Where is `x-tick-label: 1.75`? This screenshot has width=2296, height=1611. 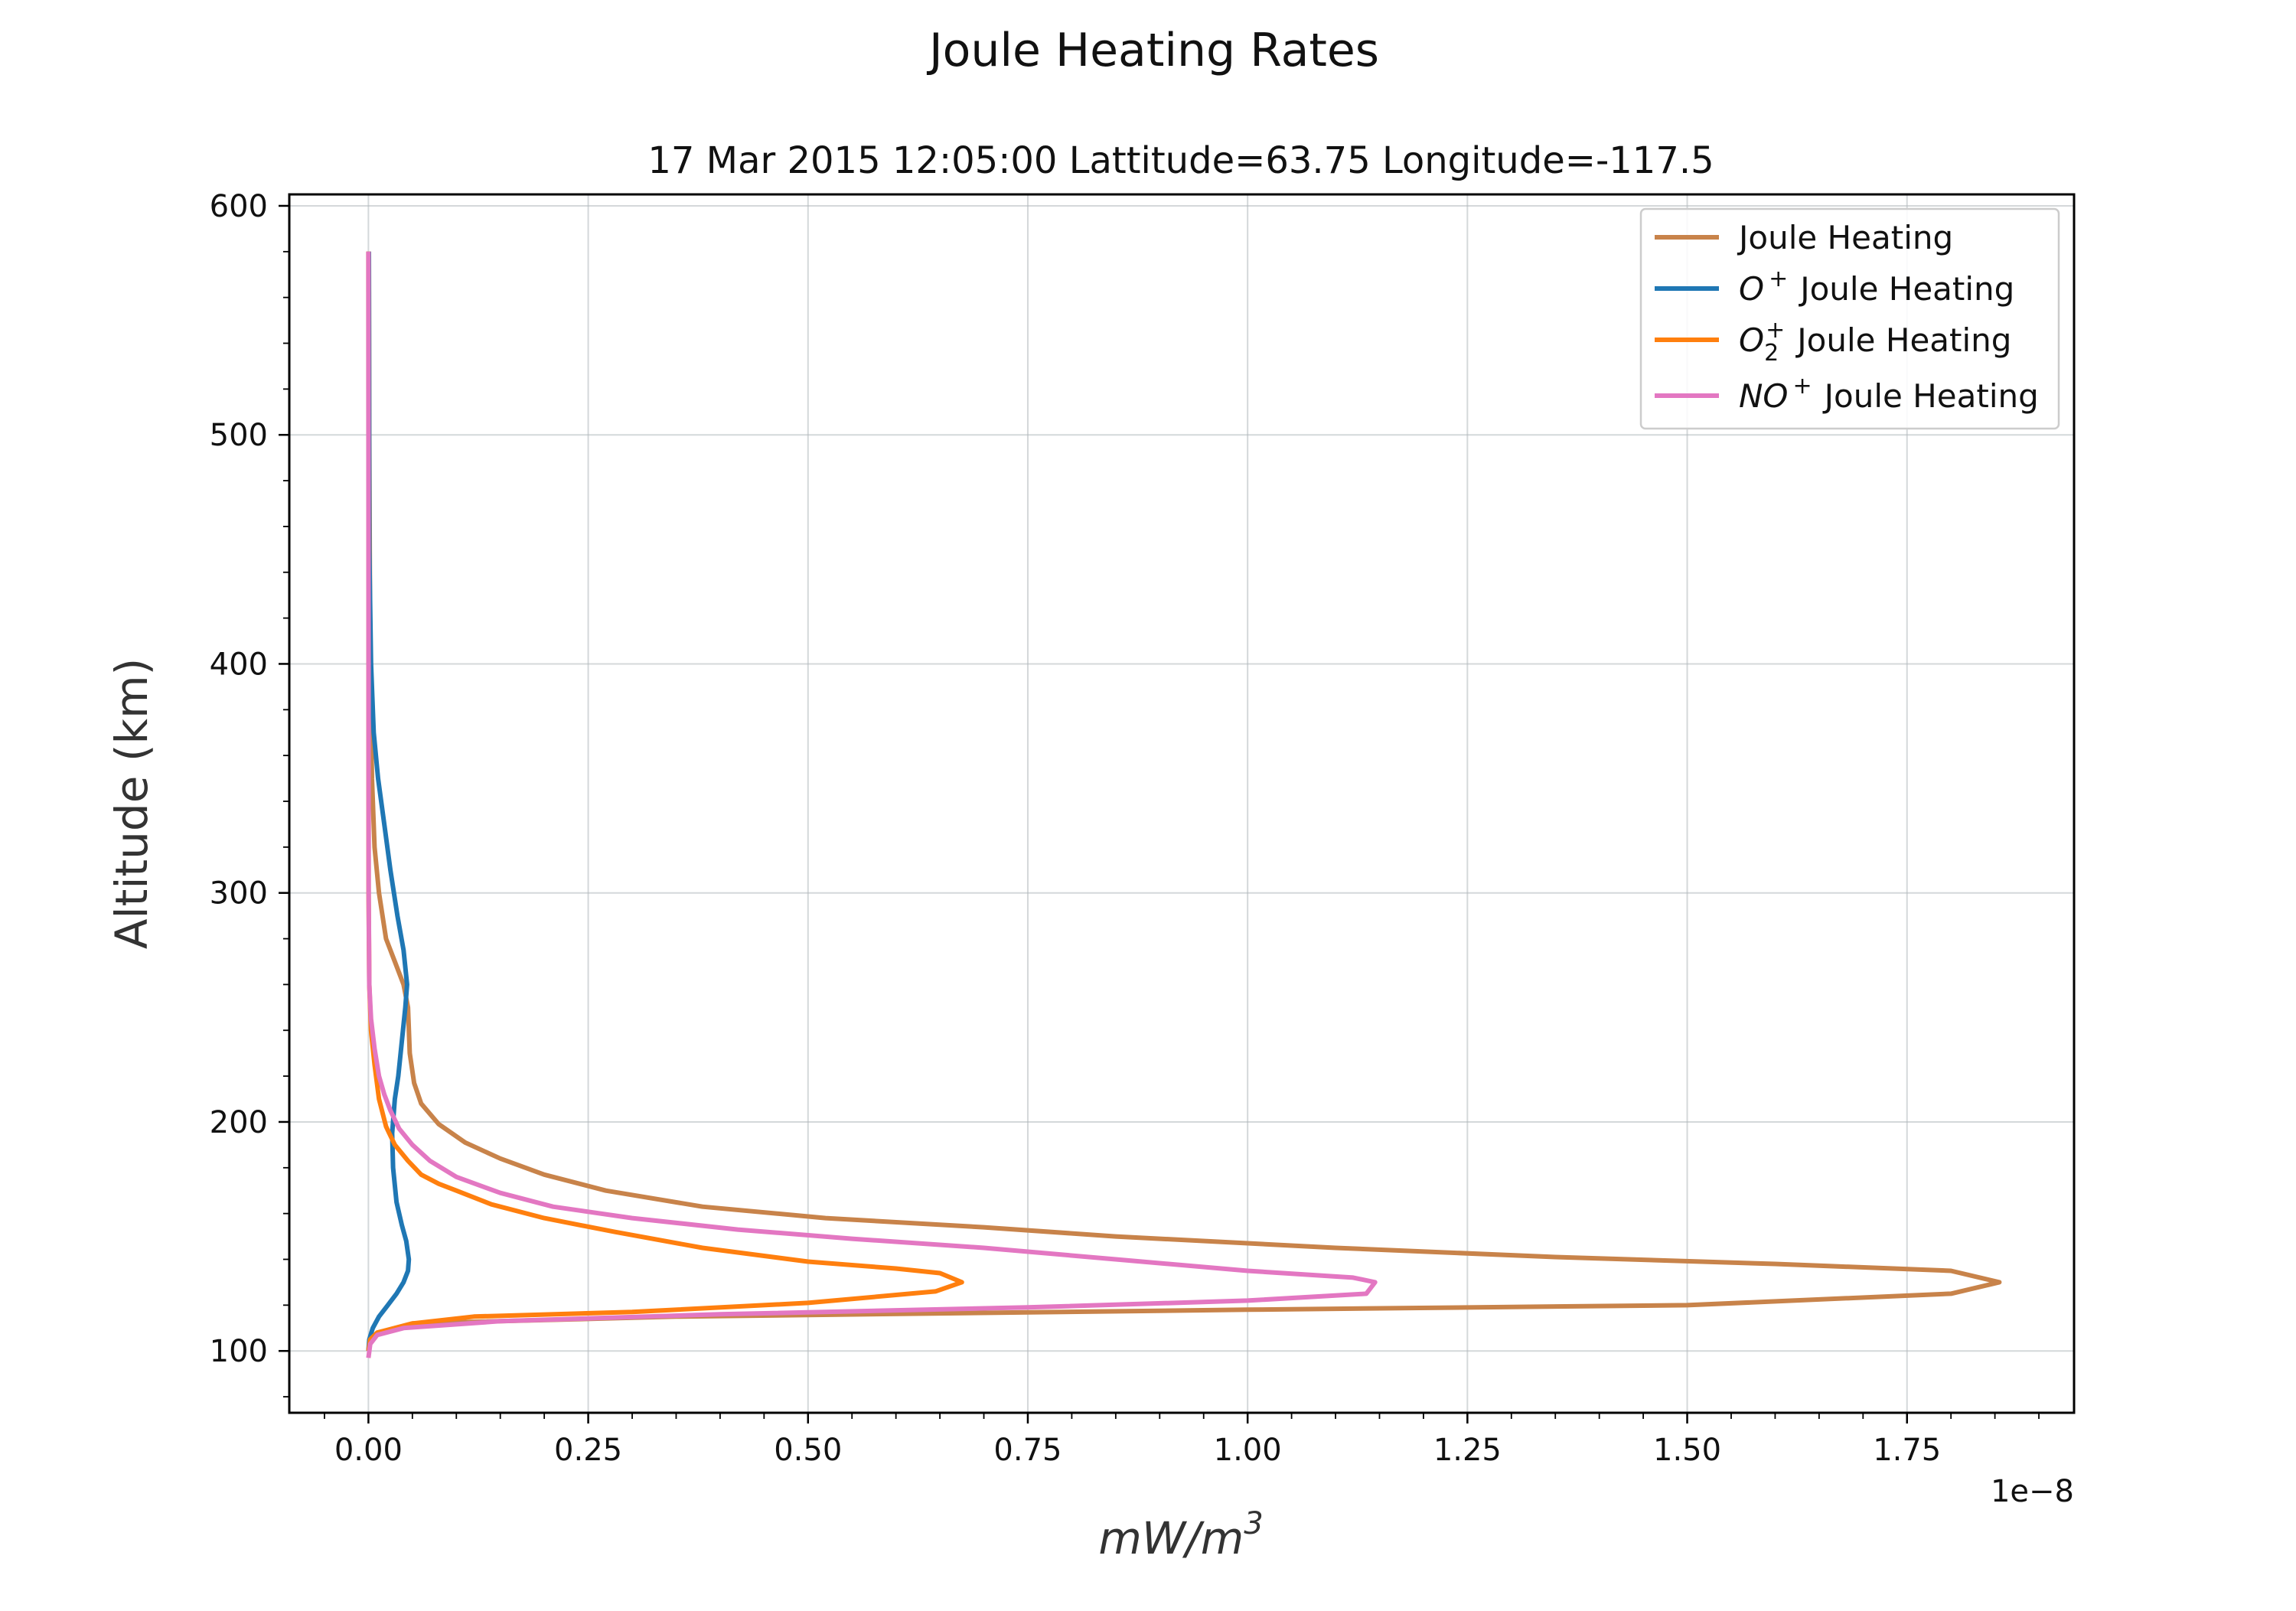 x-tick-label: 1.75 is located at coordinates (1907, 1450).